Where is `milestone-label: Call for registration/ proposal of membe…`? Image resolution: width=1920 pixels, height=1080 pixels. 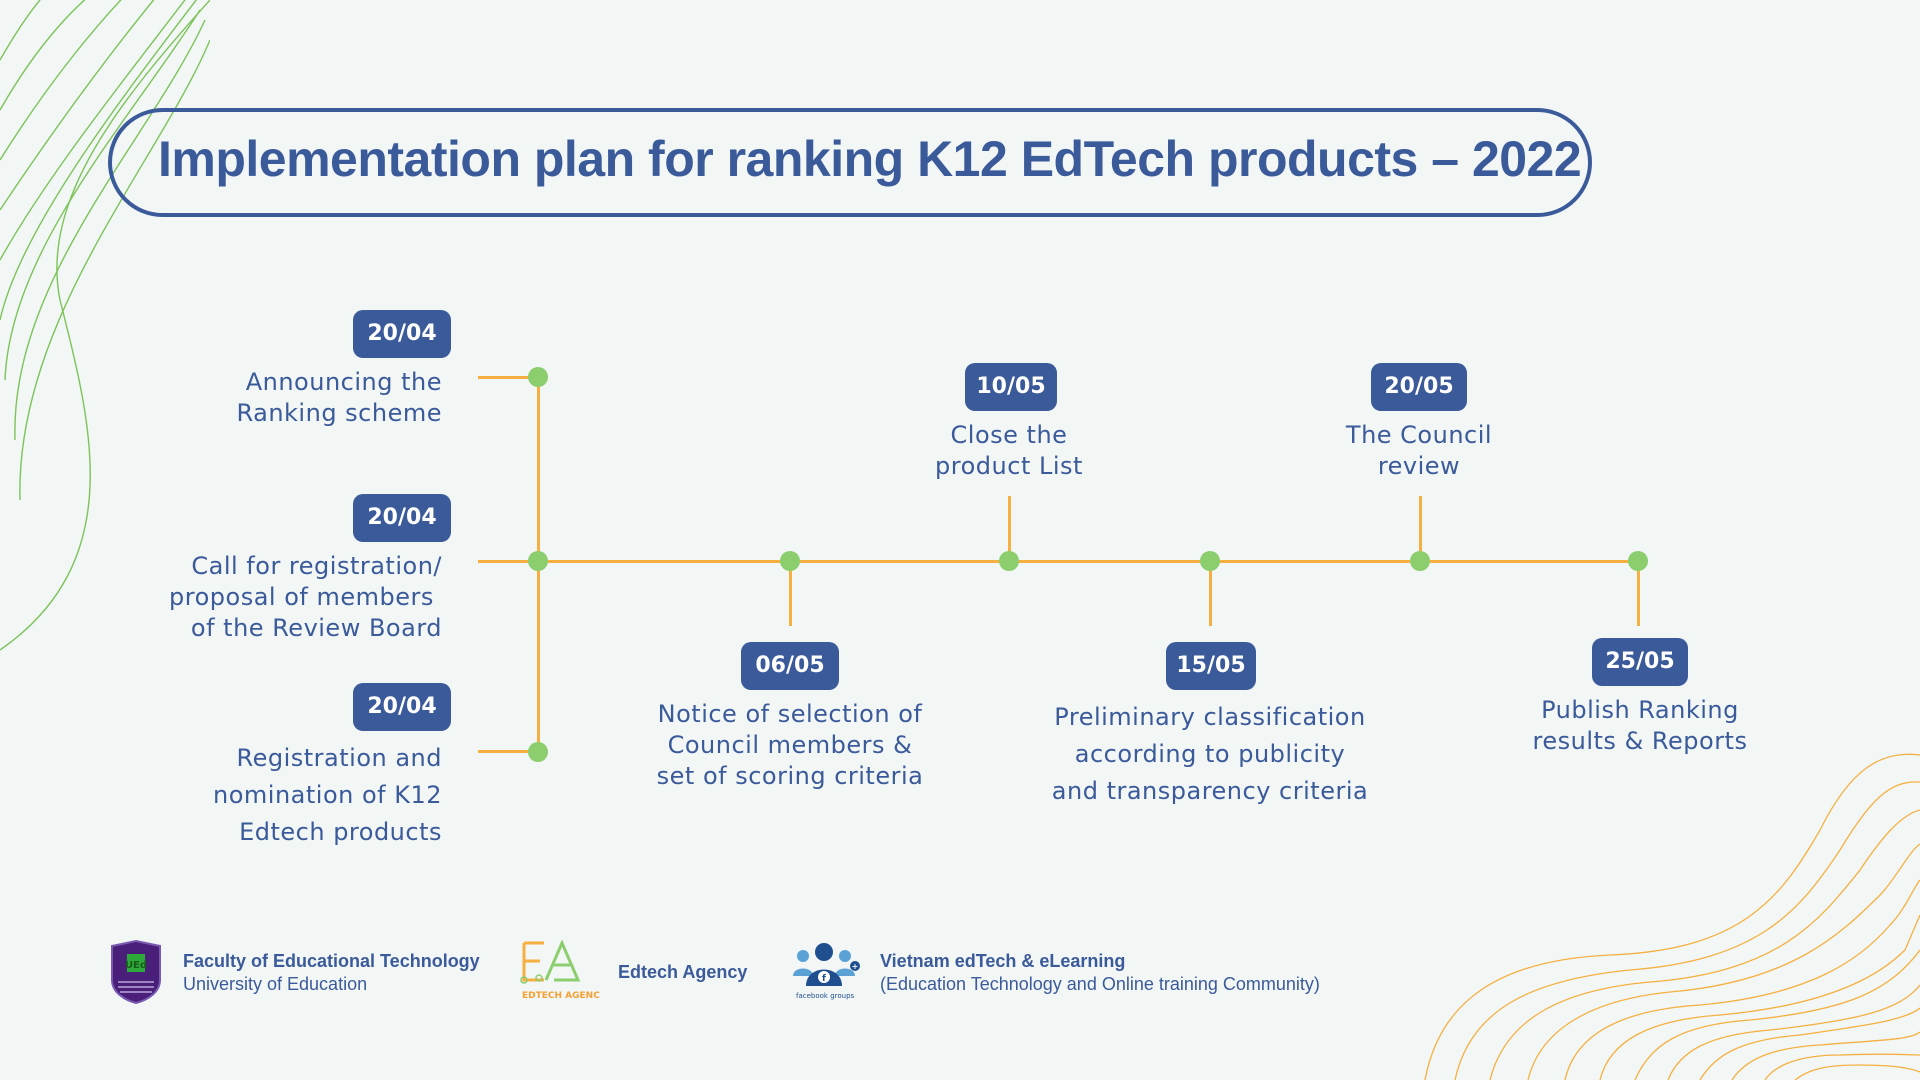
milestone-label: Call for registration/ proposal of membe… is located at coordinates (305, 597).